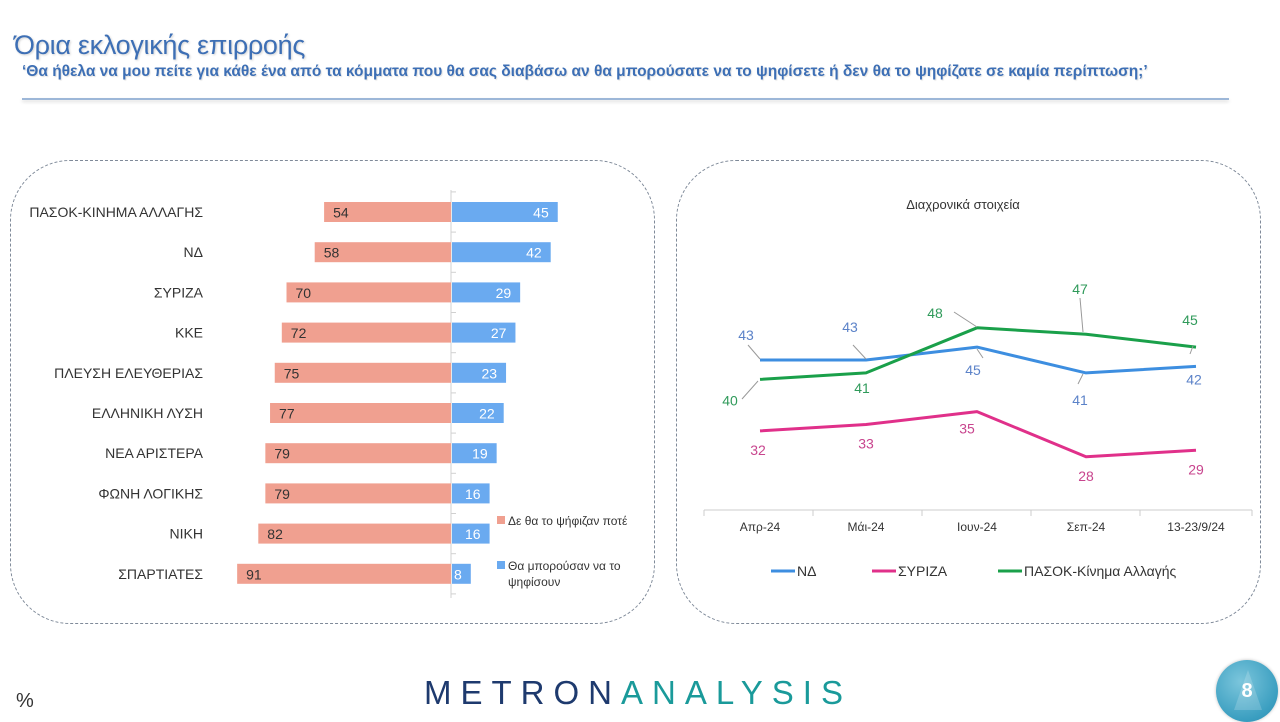 Image resolution: width=1280 pixels, height=722 pixels. What do you see at coordinates (154, 453) in the screenshot?
I see `bar-category-label: ΝΕΑ ΑΡΙΣΤΕΡΑ` at bounding box center [154, 453].